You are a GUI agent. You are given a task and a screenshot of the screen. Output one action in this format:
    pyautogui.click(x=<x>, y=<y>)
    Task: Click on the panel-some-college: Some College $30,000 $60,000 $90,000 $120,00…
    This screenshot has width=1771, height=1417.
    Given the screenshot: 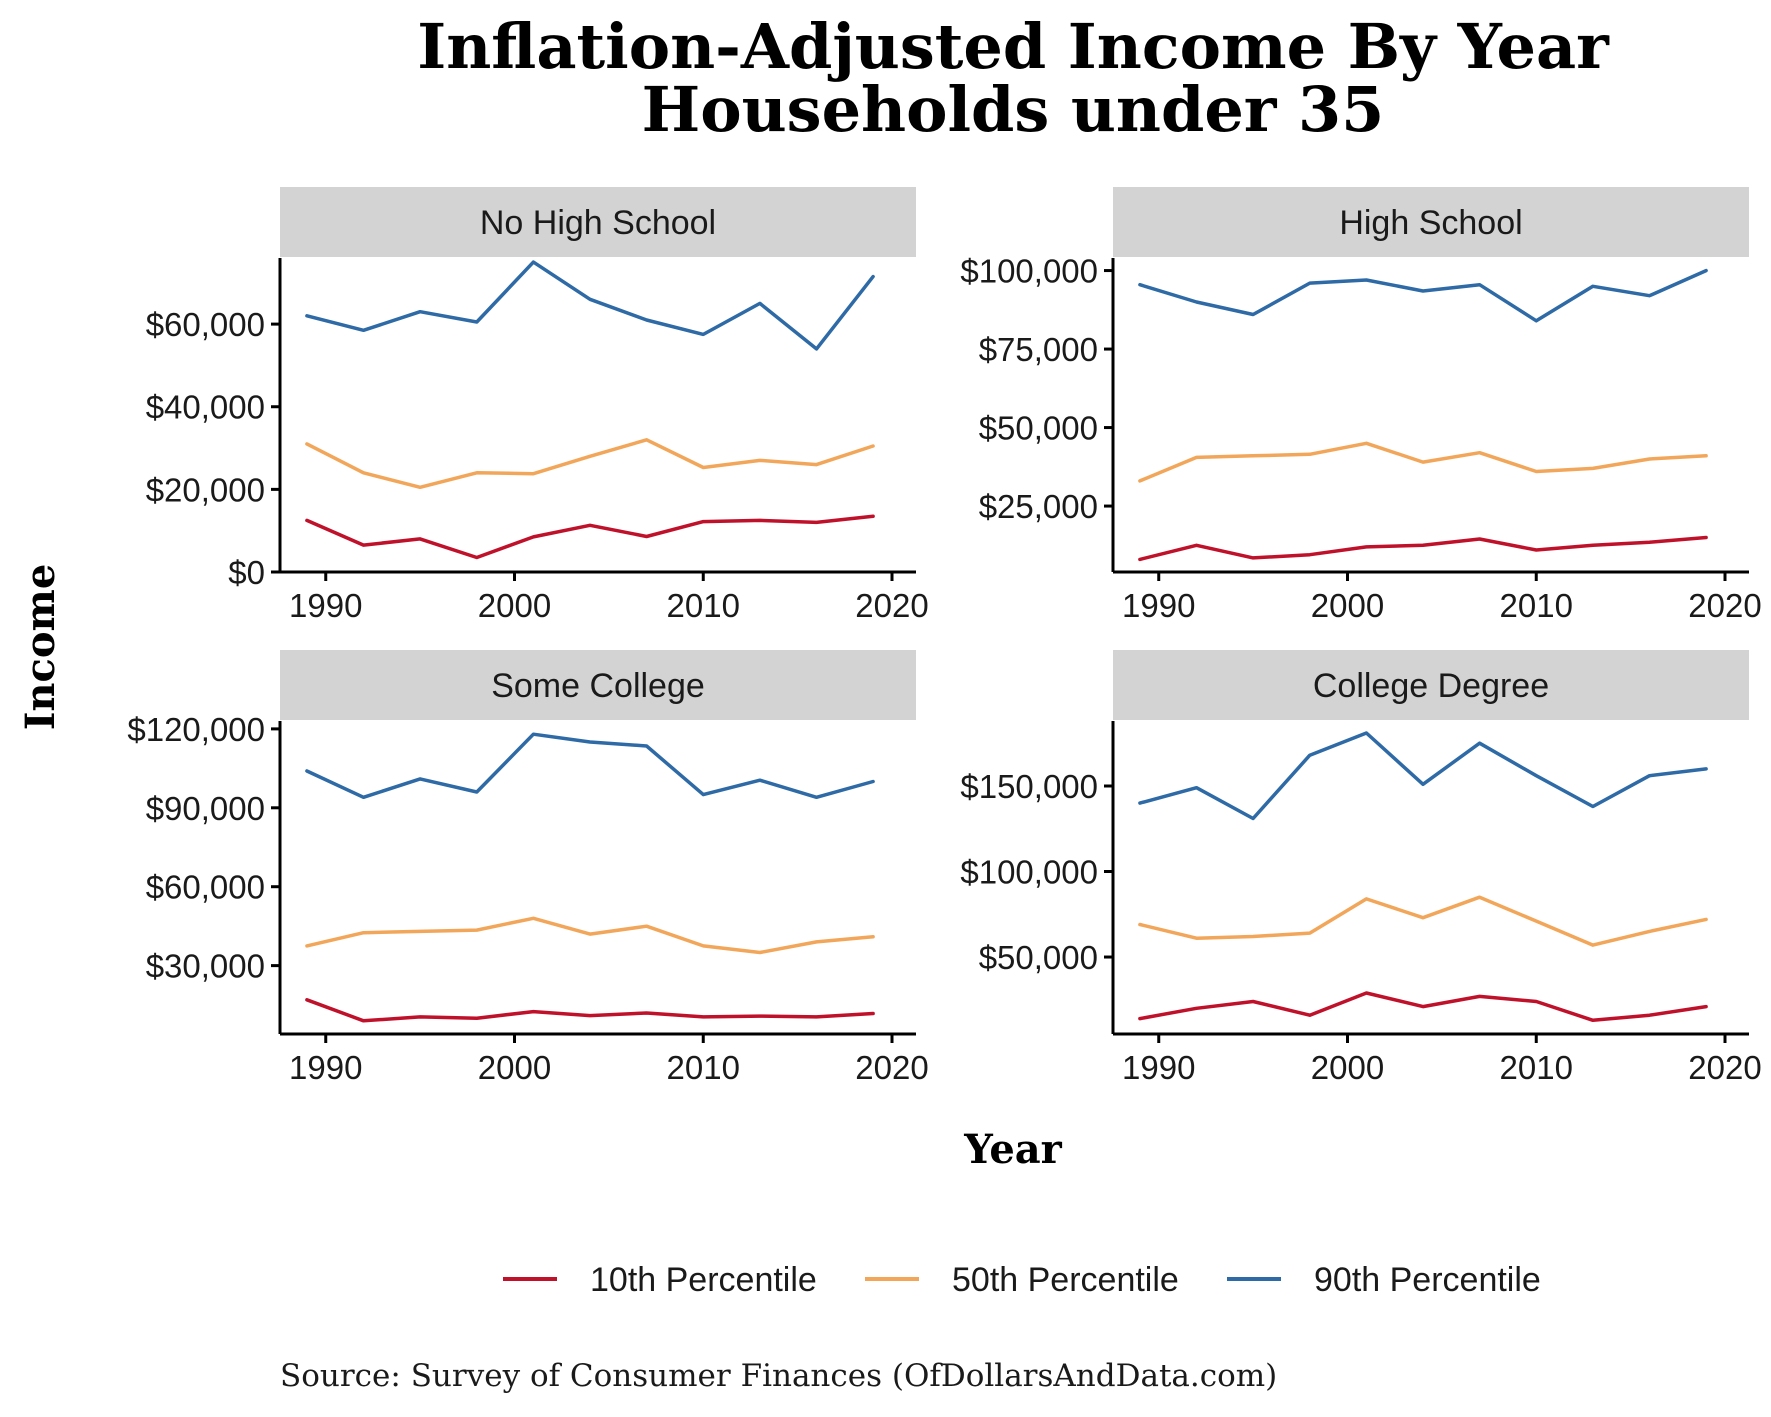 What is the action you would take?
    pyautogui.click(x=528, y=868)
    